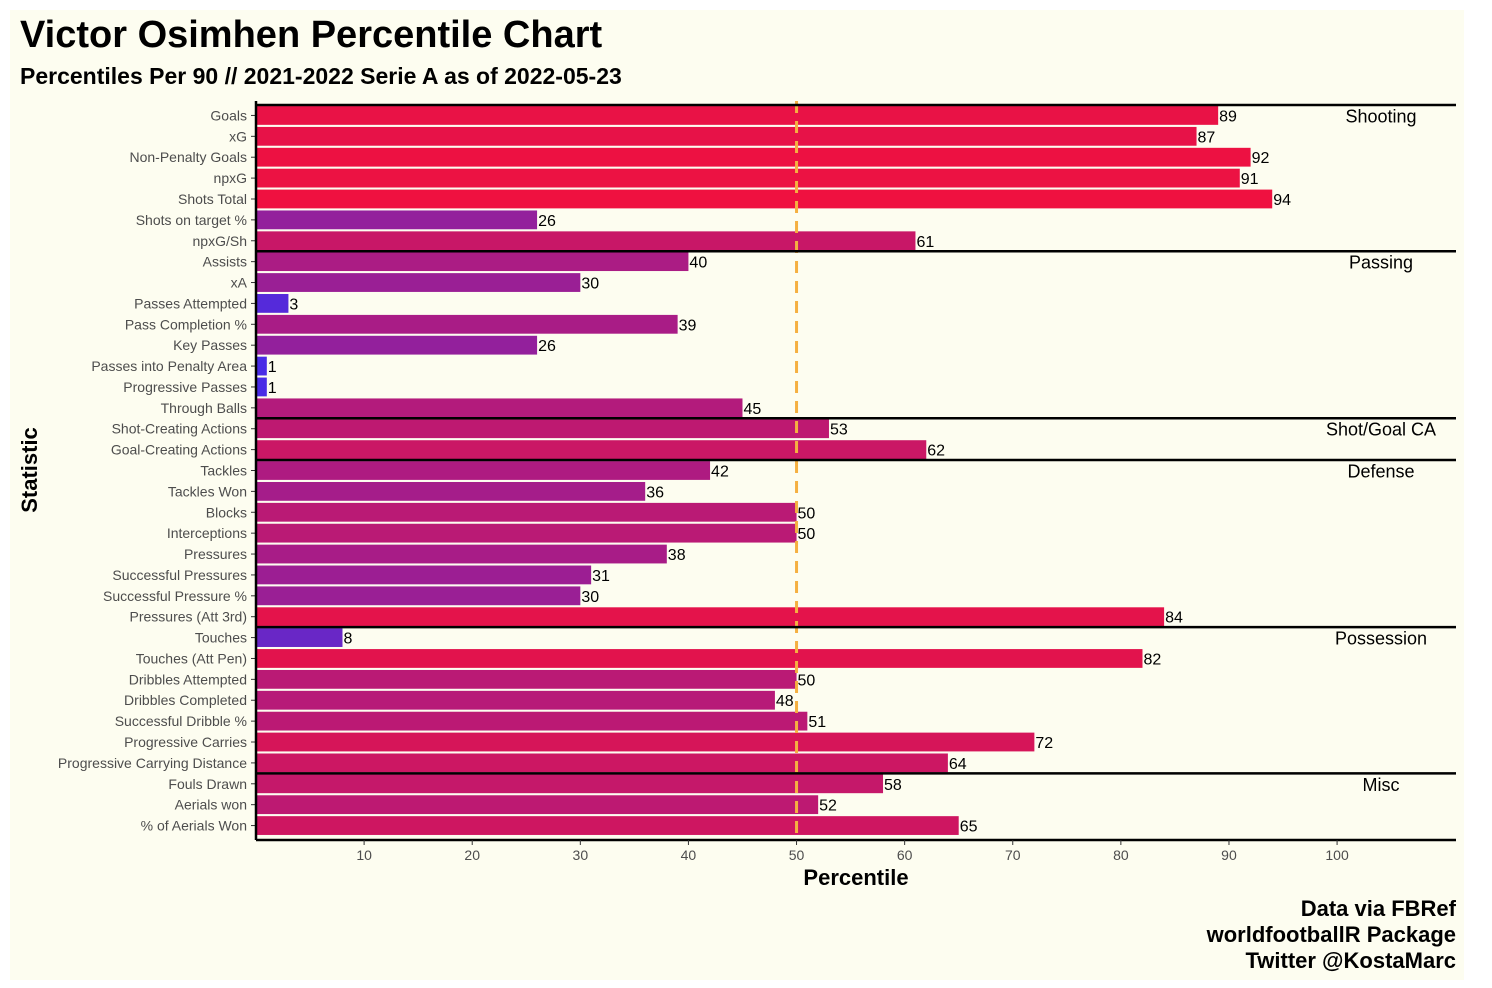  What do you see at coordinates (191, 220) in the screenshot?
I see `category-label-6: Shots on target %` at bounding box center [191, 220].